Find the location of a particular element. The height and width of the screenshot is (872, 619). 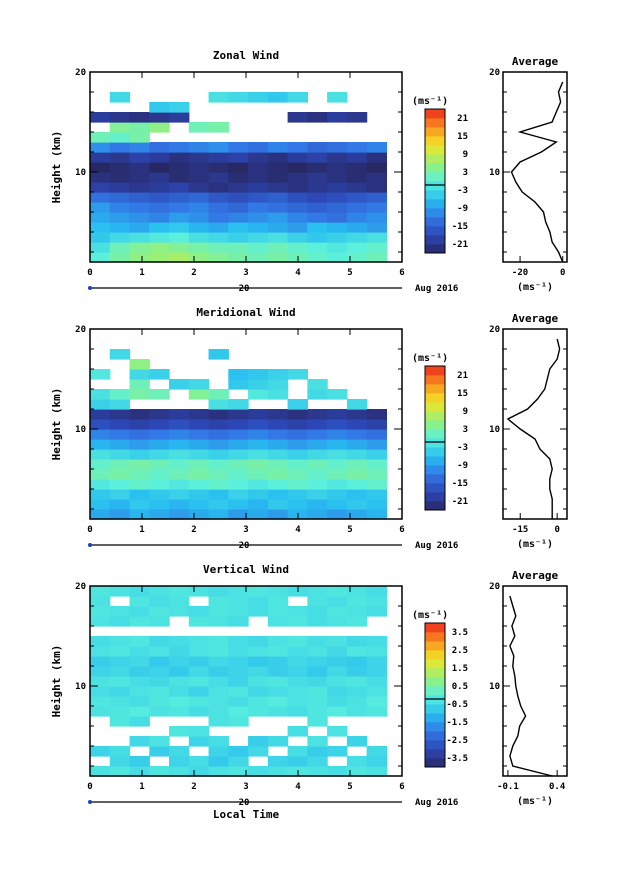

colorbar-tick-label: 15 is located at coordinates (462, 137).